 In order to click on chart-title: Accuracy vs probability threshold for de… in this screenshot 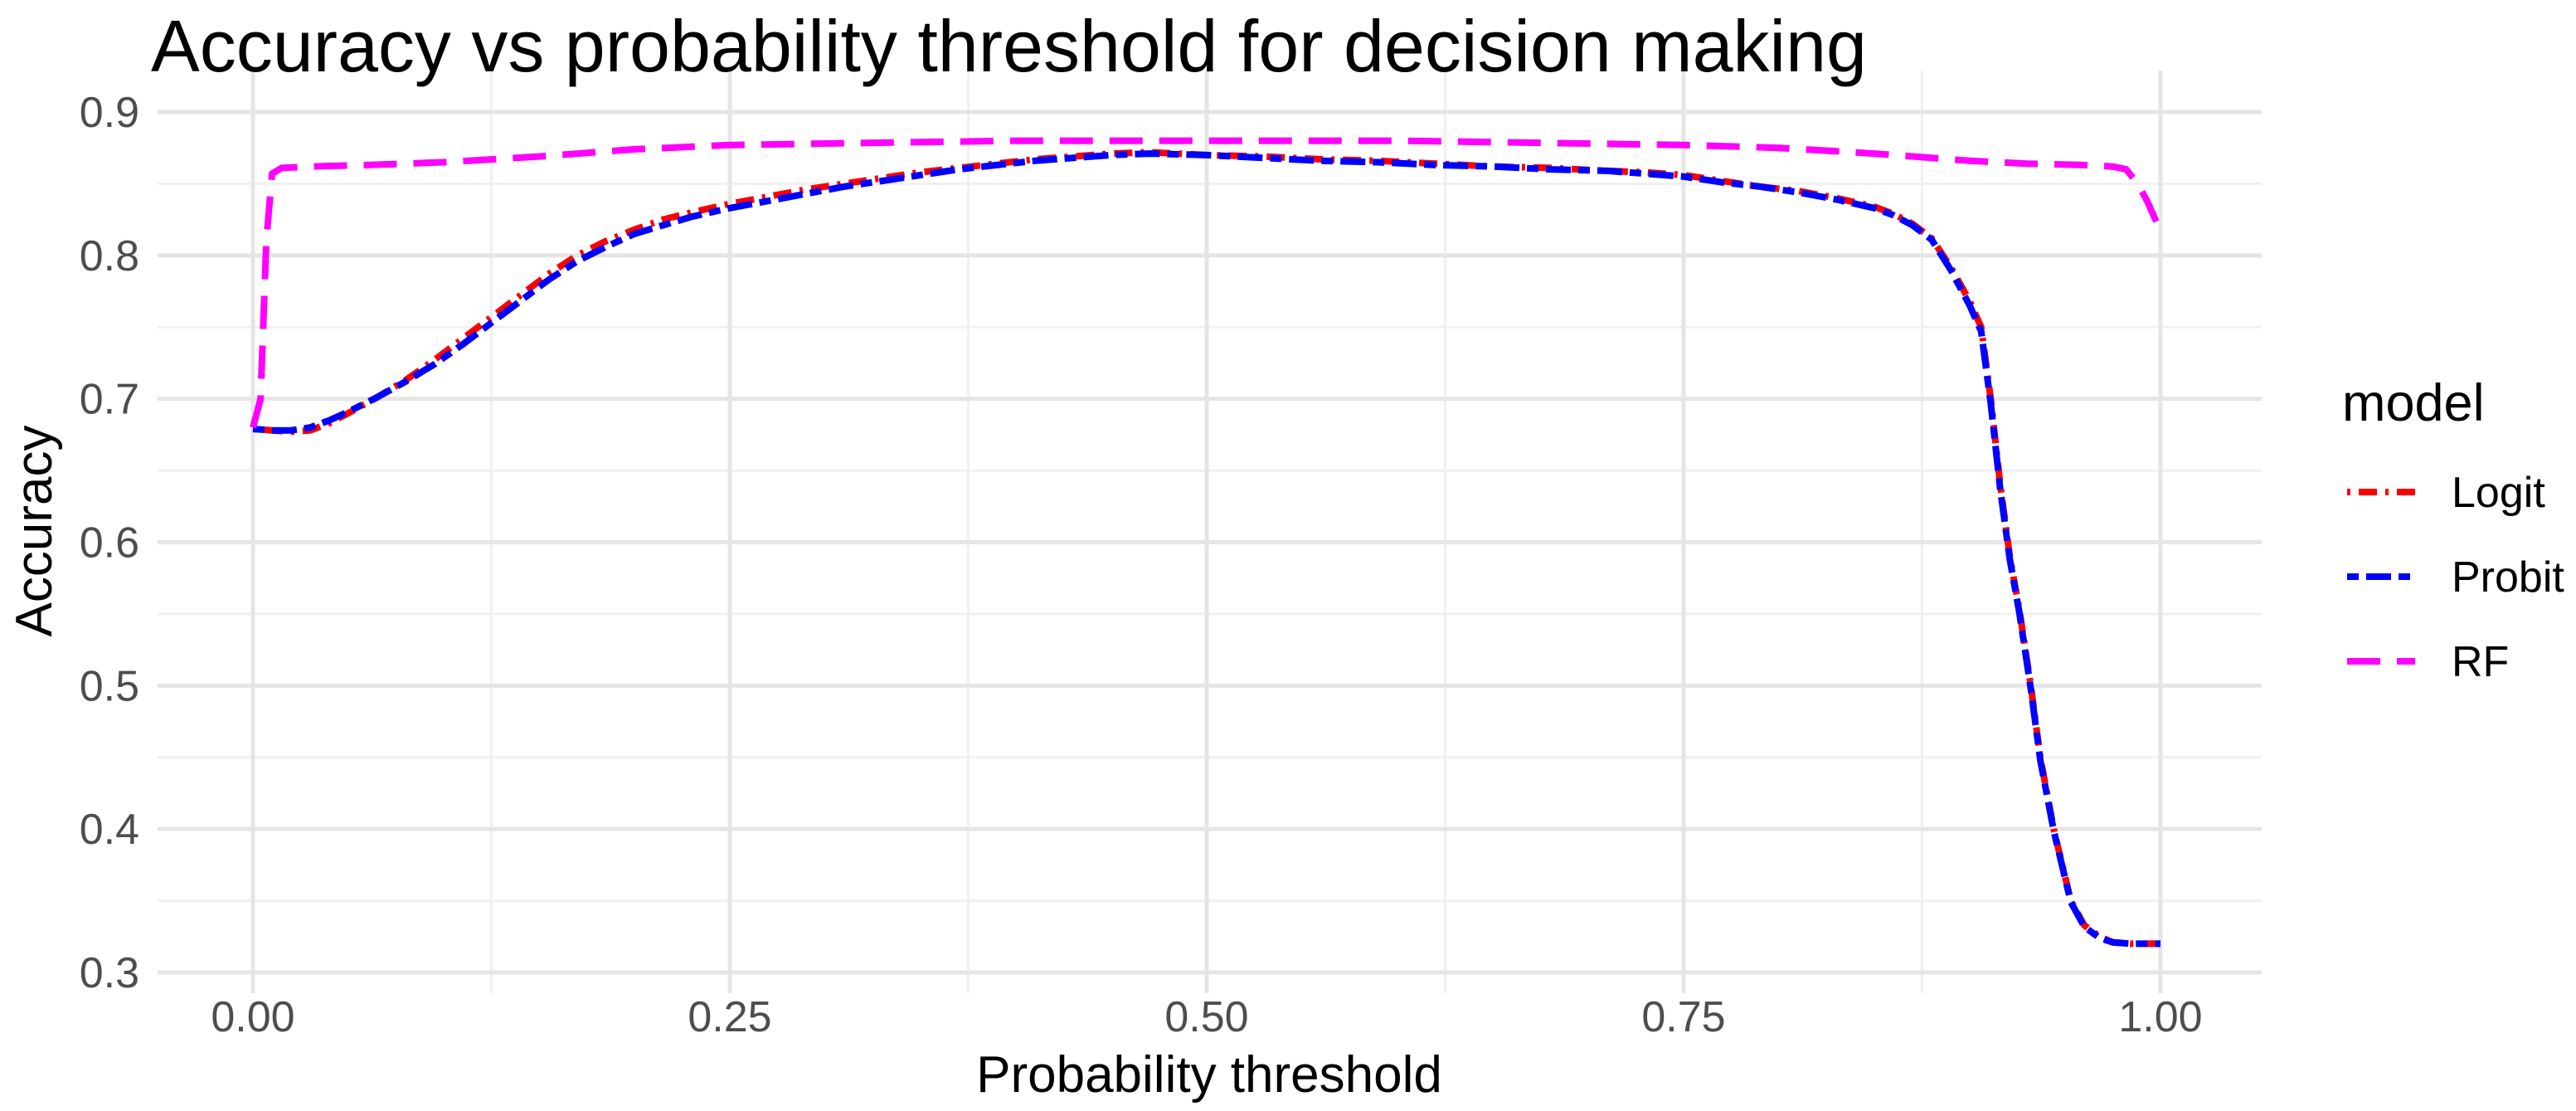, I will do `click(1009, 46)`.